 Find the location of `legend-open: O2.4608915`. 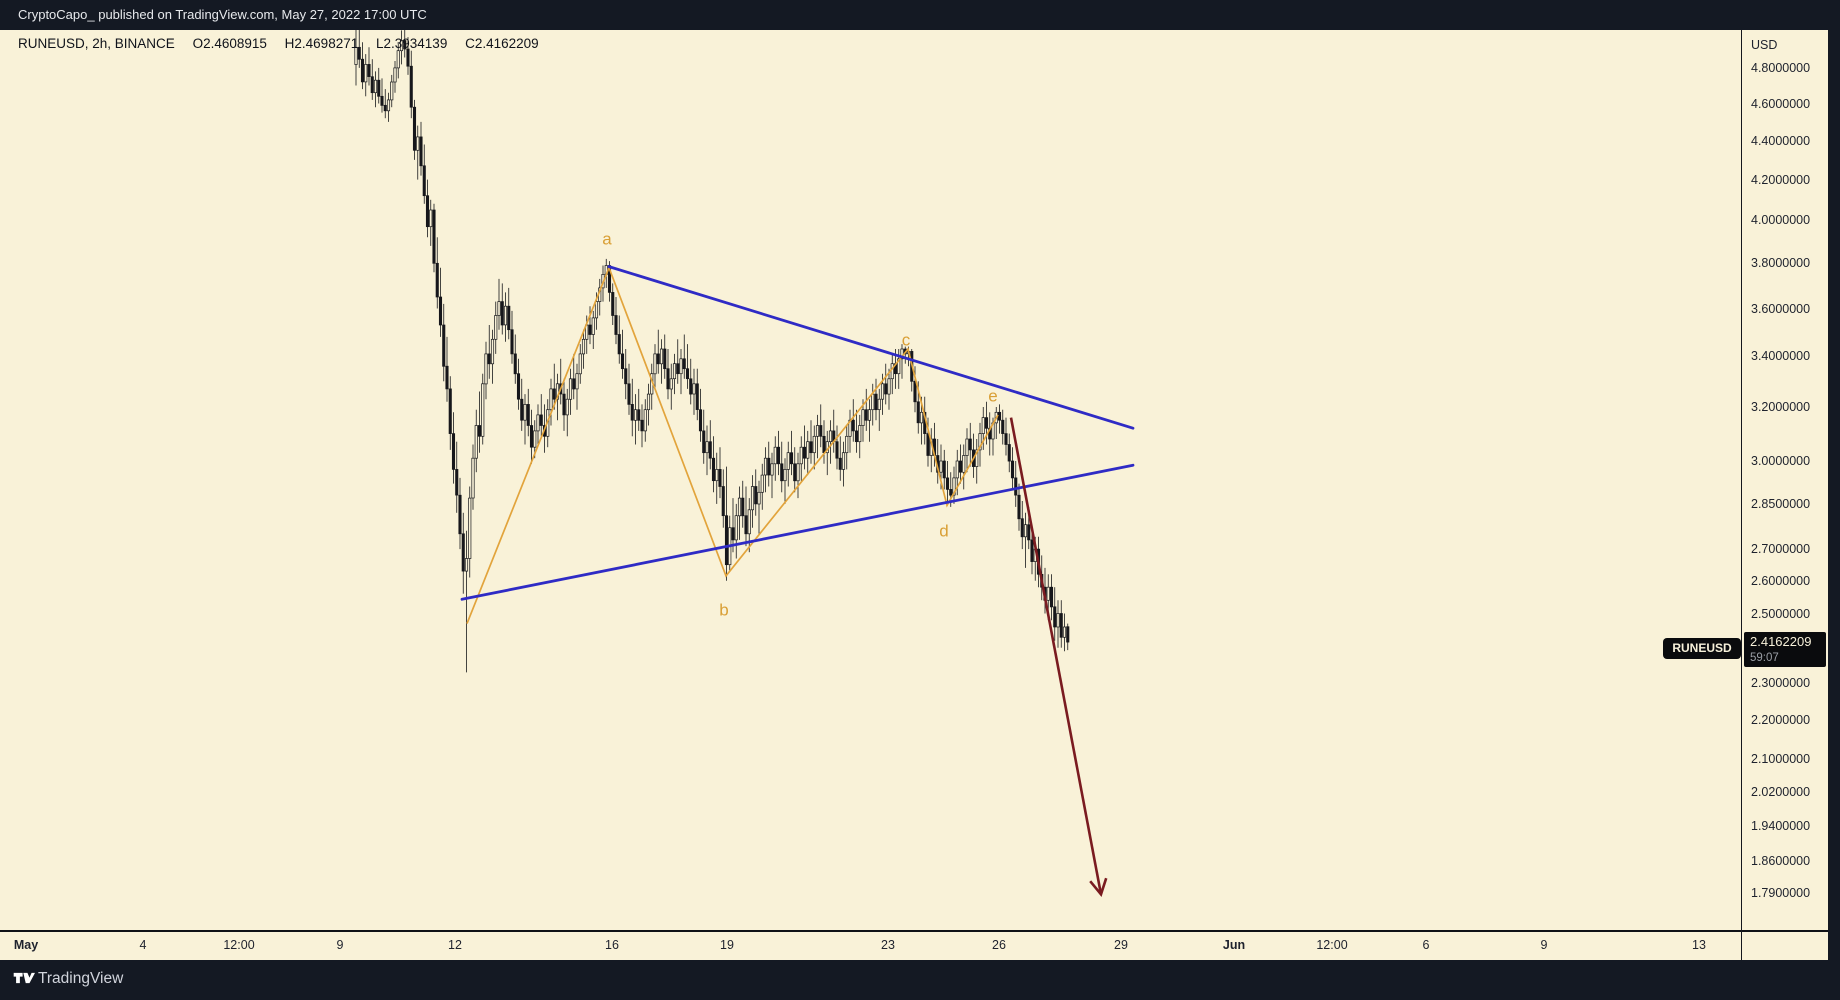

legend-open: O2.4608915 is located at coordinates (229, 43).